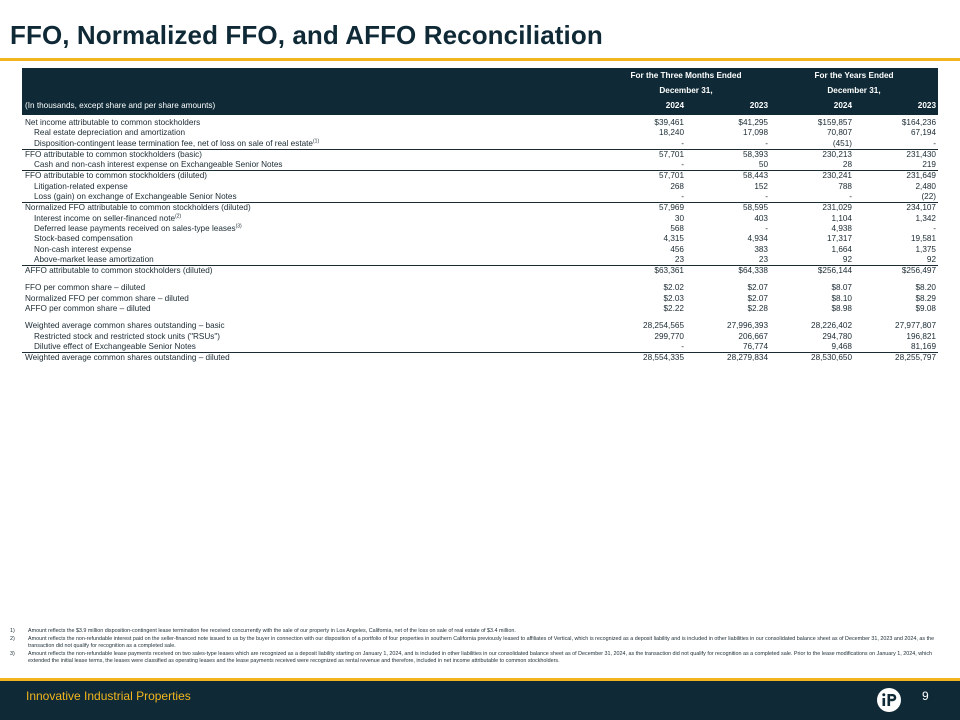 The height and width of the screenshot is (720, 960). I want to click on years-ended-date: December 31,, so click(854, 90).